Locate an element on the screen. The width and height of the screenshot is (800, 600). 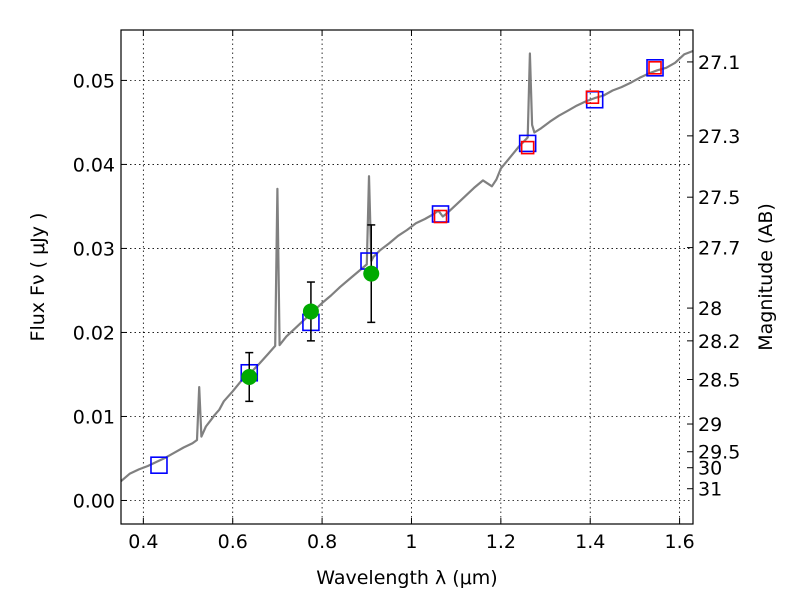
right-tick-label: 27.7 is located at coordinates (719, 249).